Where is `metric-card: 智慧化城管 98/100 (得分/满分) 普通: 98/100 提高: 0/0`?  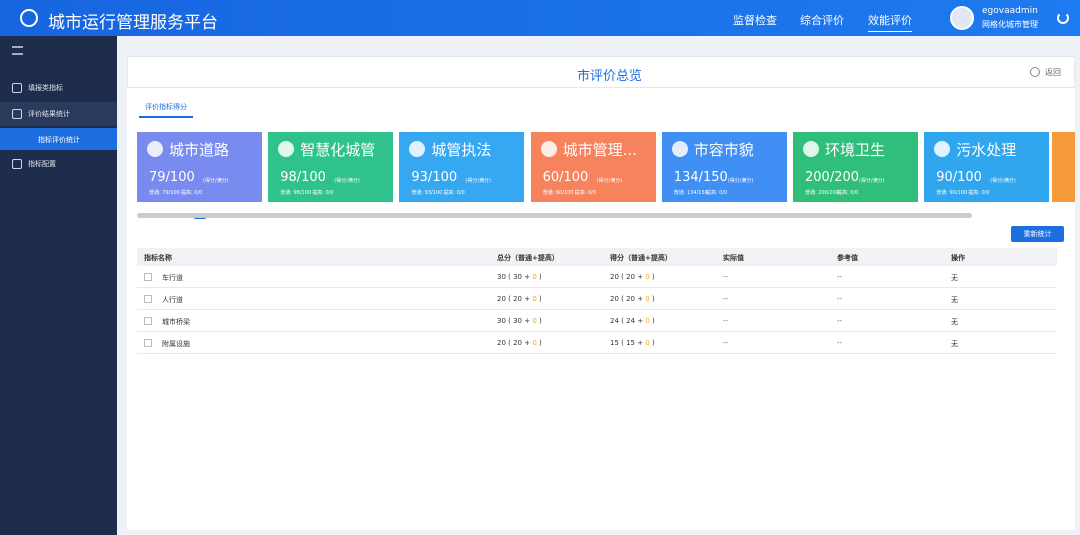 metric-card: 智慧化城管 98/100 (得分/满分) 普通: 98/100 提高: 0/0 is located at coordinates (331, 167).